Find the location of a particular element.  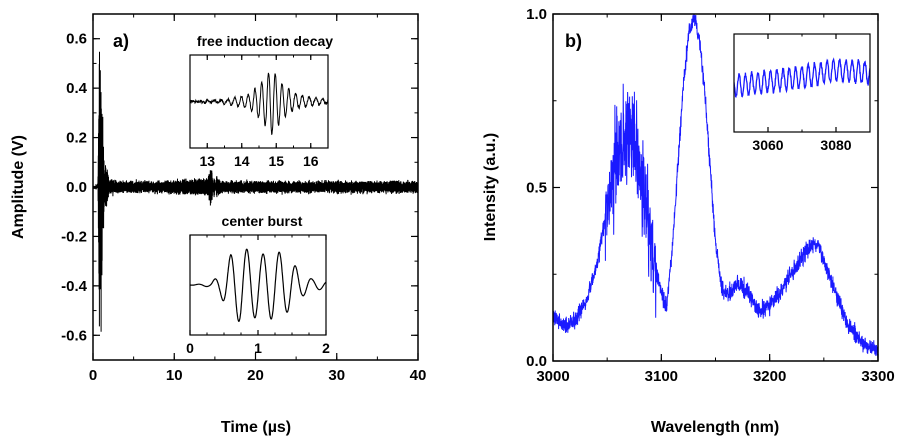

inset-fid-title: free induction decay is located at coordinates (265, 41).